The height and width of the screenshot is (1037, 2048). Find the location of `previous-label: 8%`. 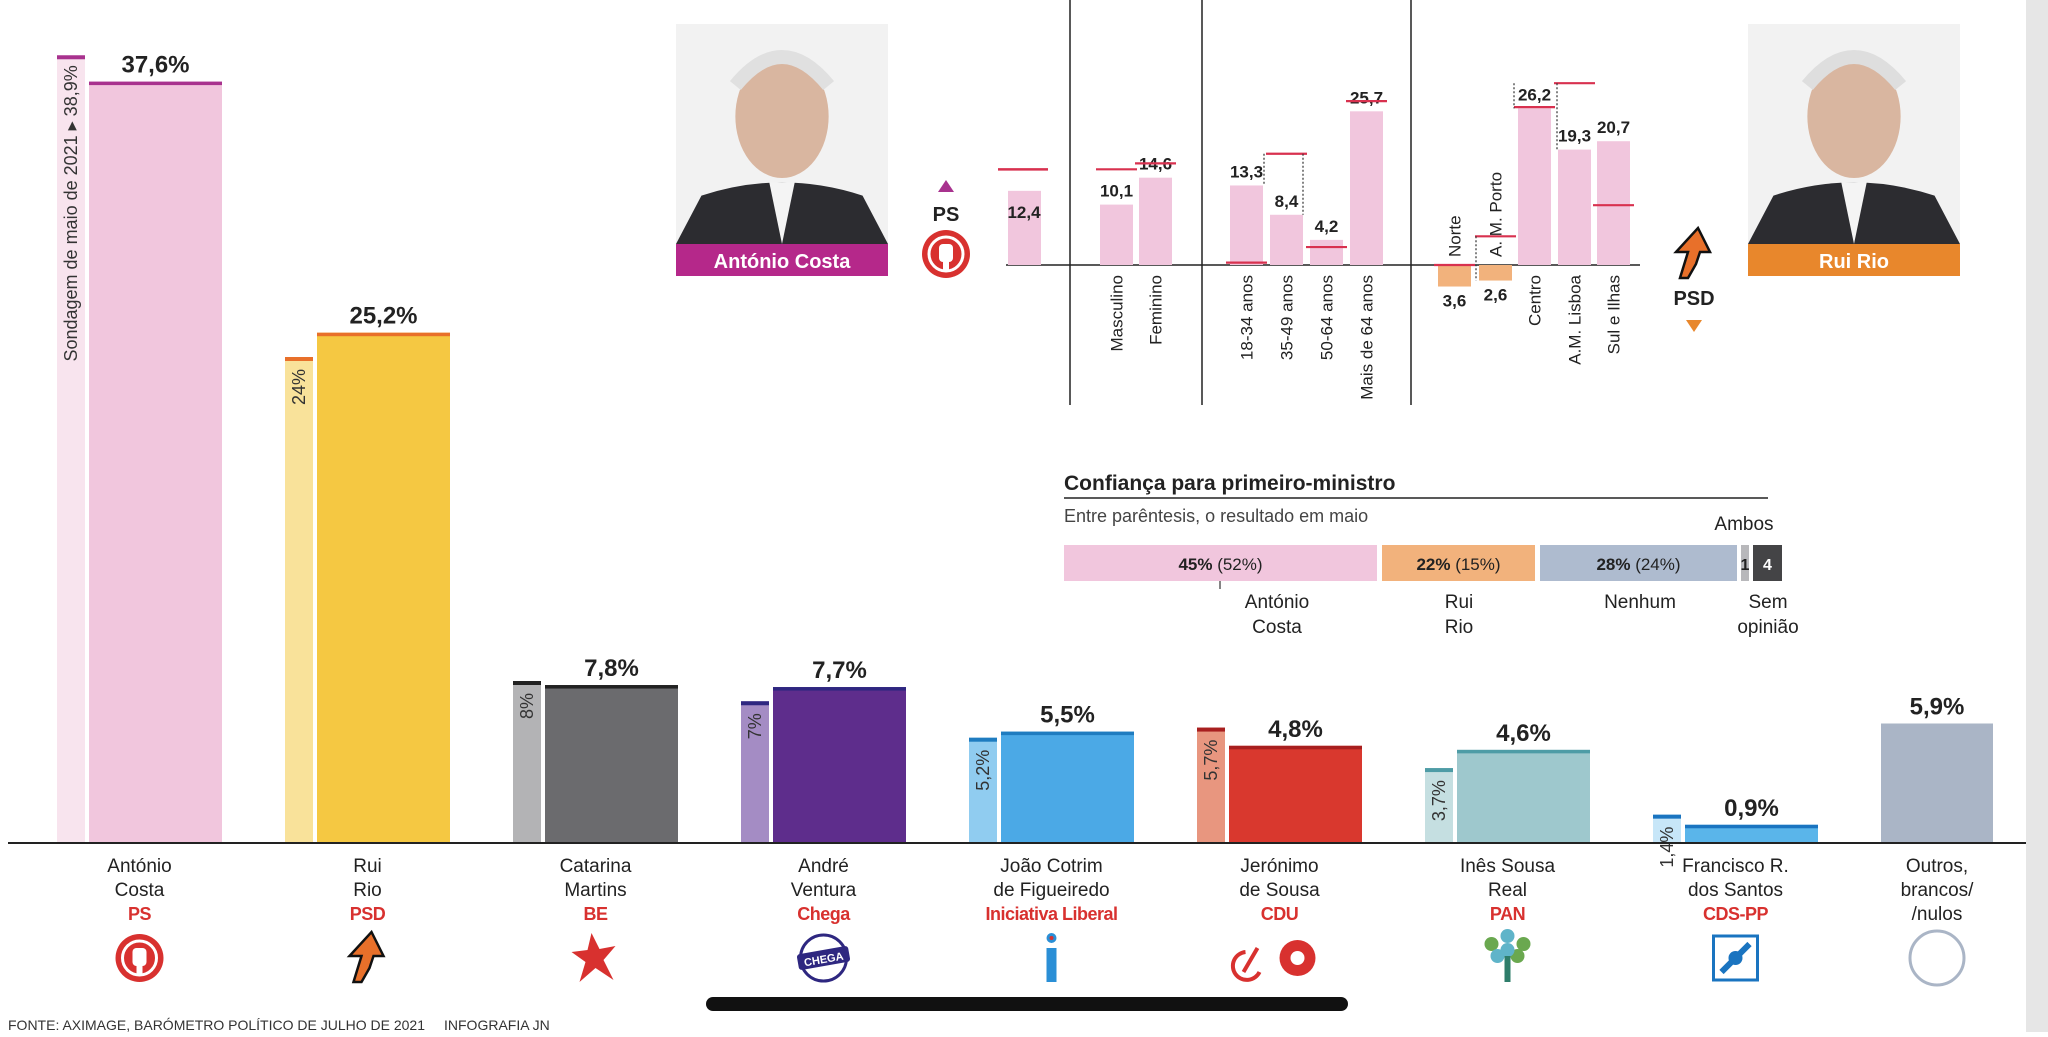

previous-label: 8% is located at coordinates (527, 706).